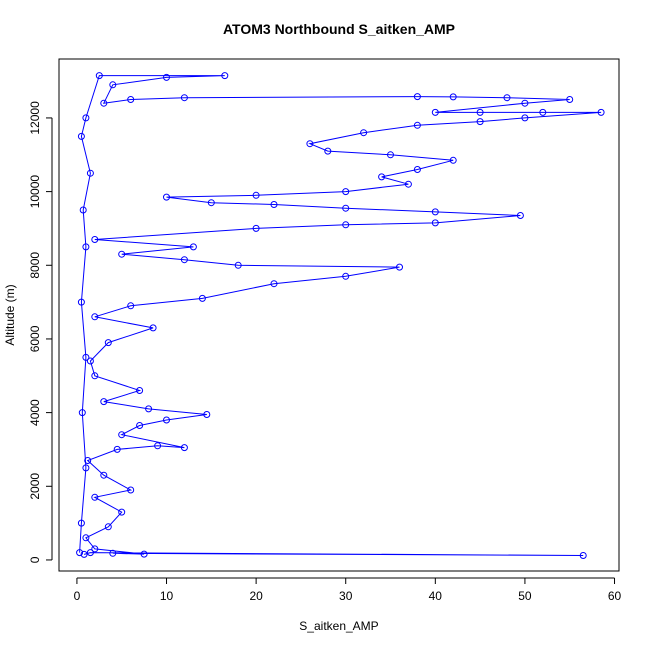  What do you see at coordinates (615, 596) in the screenshot?
I see `x-tick-label: 60` at bounding box center [615, 596].